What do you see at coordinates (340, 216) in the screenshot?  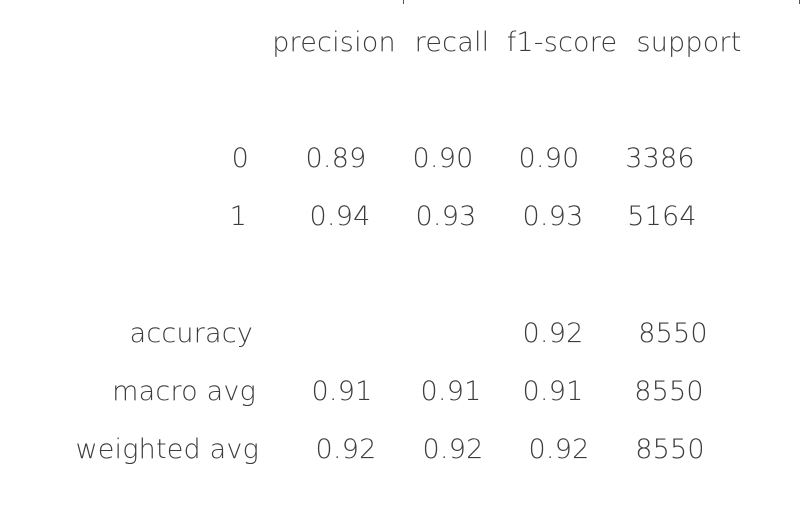 I see `precision-1: 0.94` at bounding box center [340, 216].